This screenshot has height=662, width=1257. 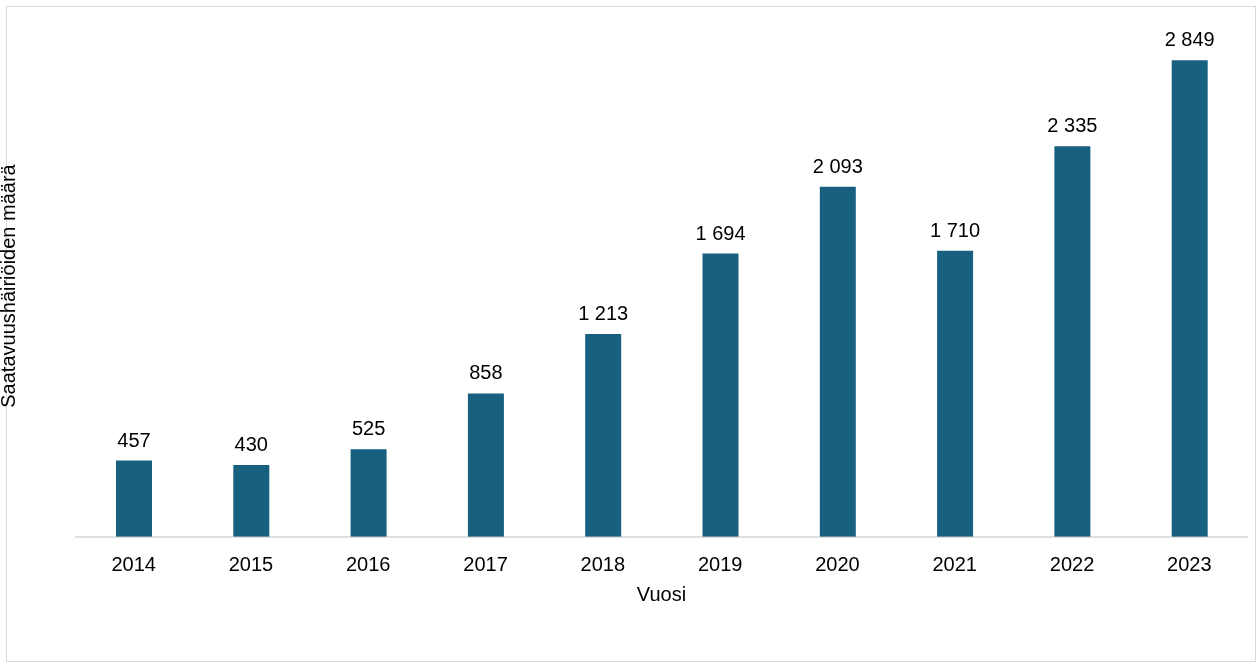 I want to click on data-label: 430, so click(x=251, y=444).